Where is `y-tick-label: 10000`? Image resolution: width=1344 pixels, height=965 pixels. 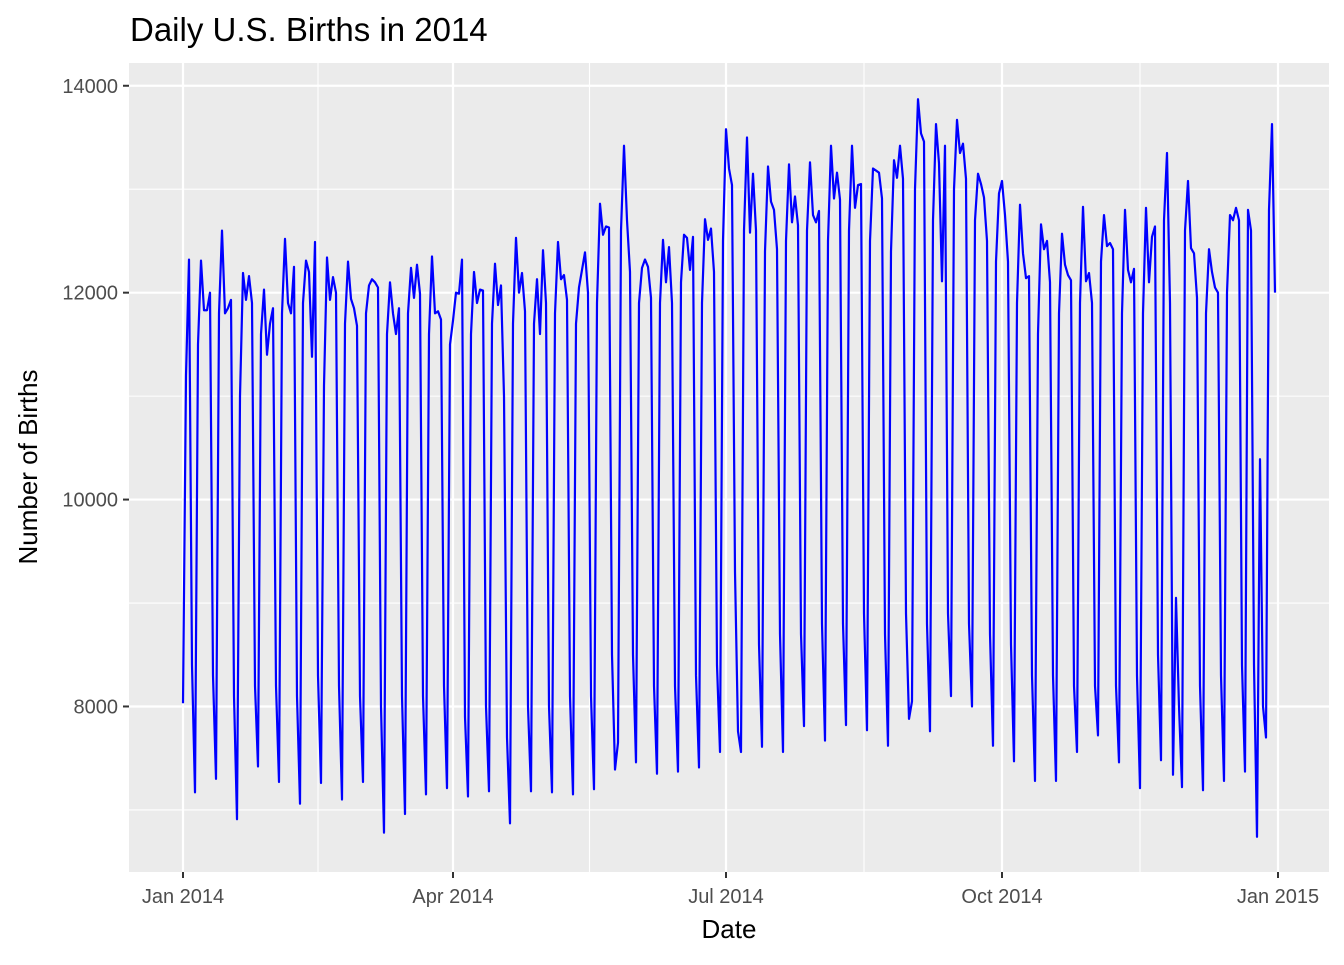
y-tick-label: 10000 is located at coordinates (90, 501).